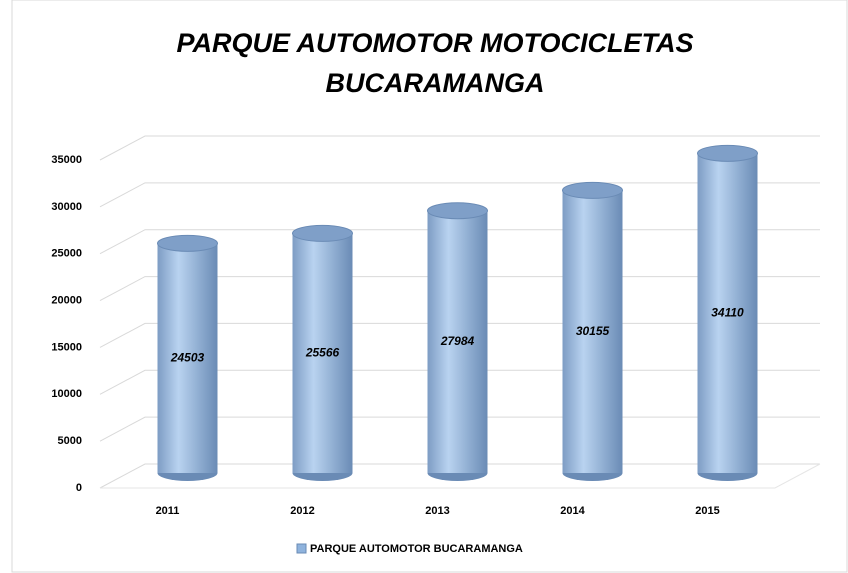 Image resolution: width=848 pixels, height=573 pixels. I want to click on data-label: 34110, so click(727, 312).